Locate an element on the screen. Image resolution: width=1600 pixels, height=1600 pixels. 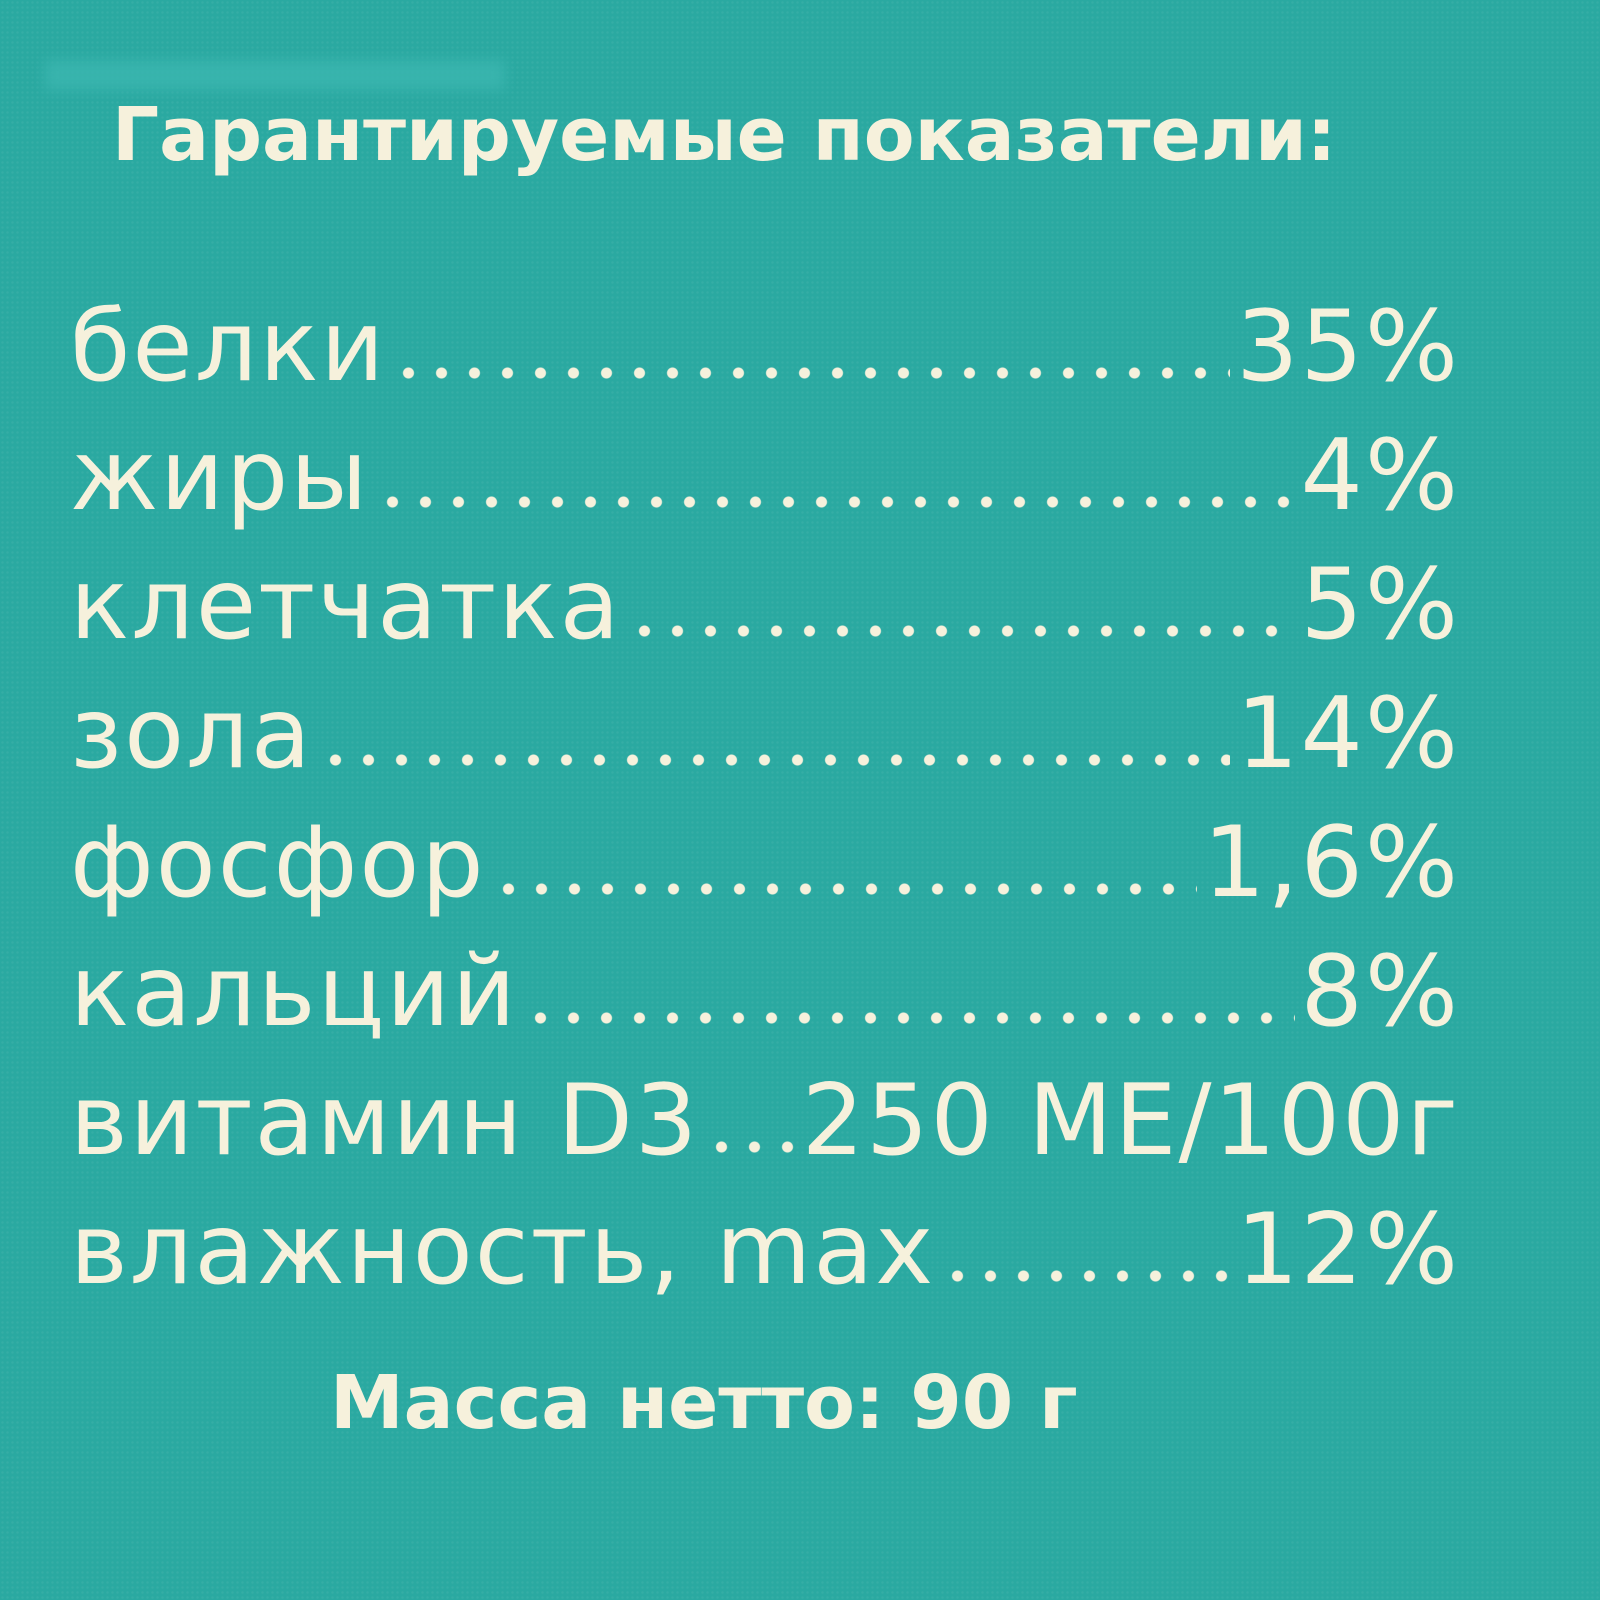
nutrient-value: 4% is located at coordinates (1380, 476).